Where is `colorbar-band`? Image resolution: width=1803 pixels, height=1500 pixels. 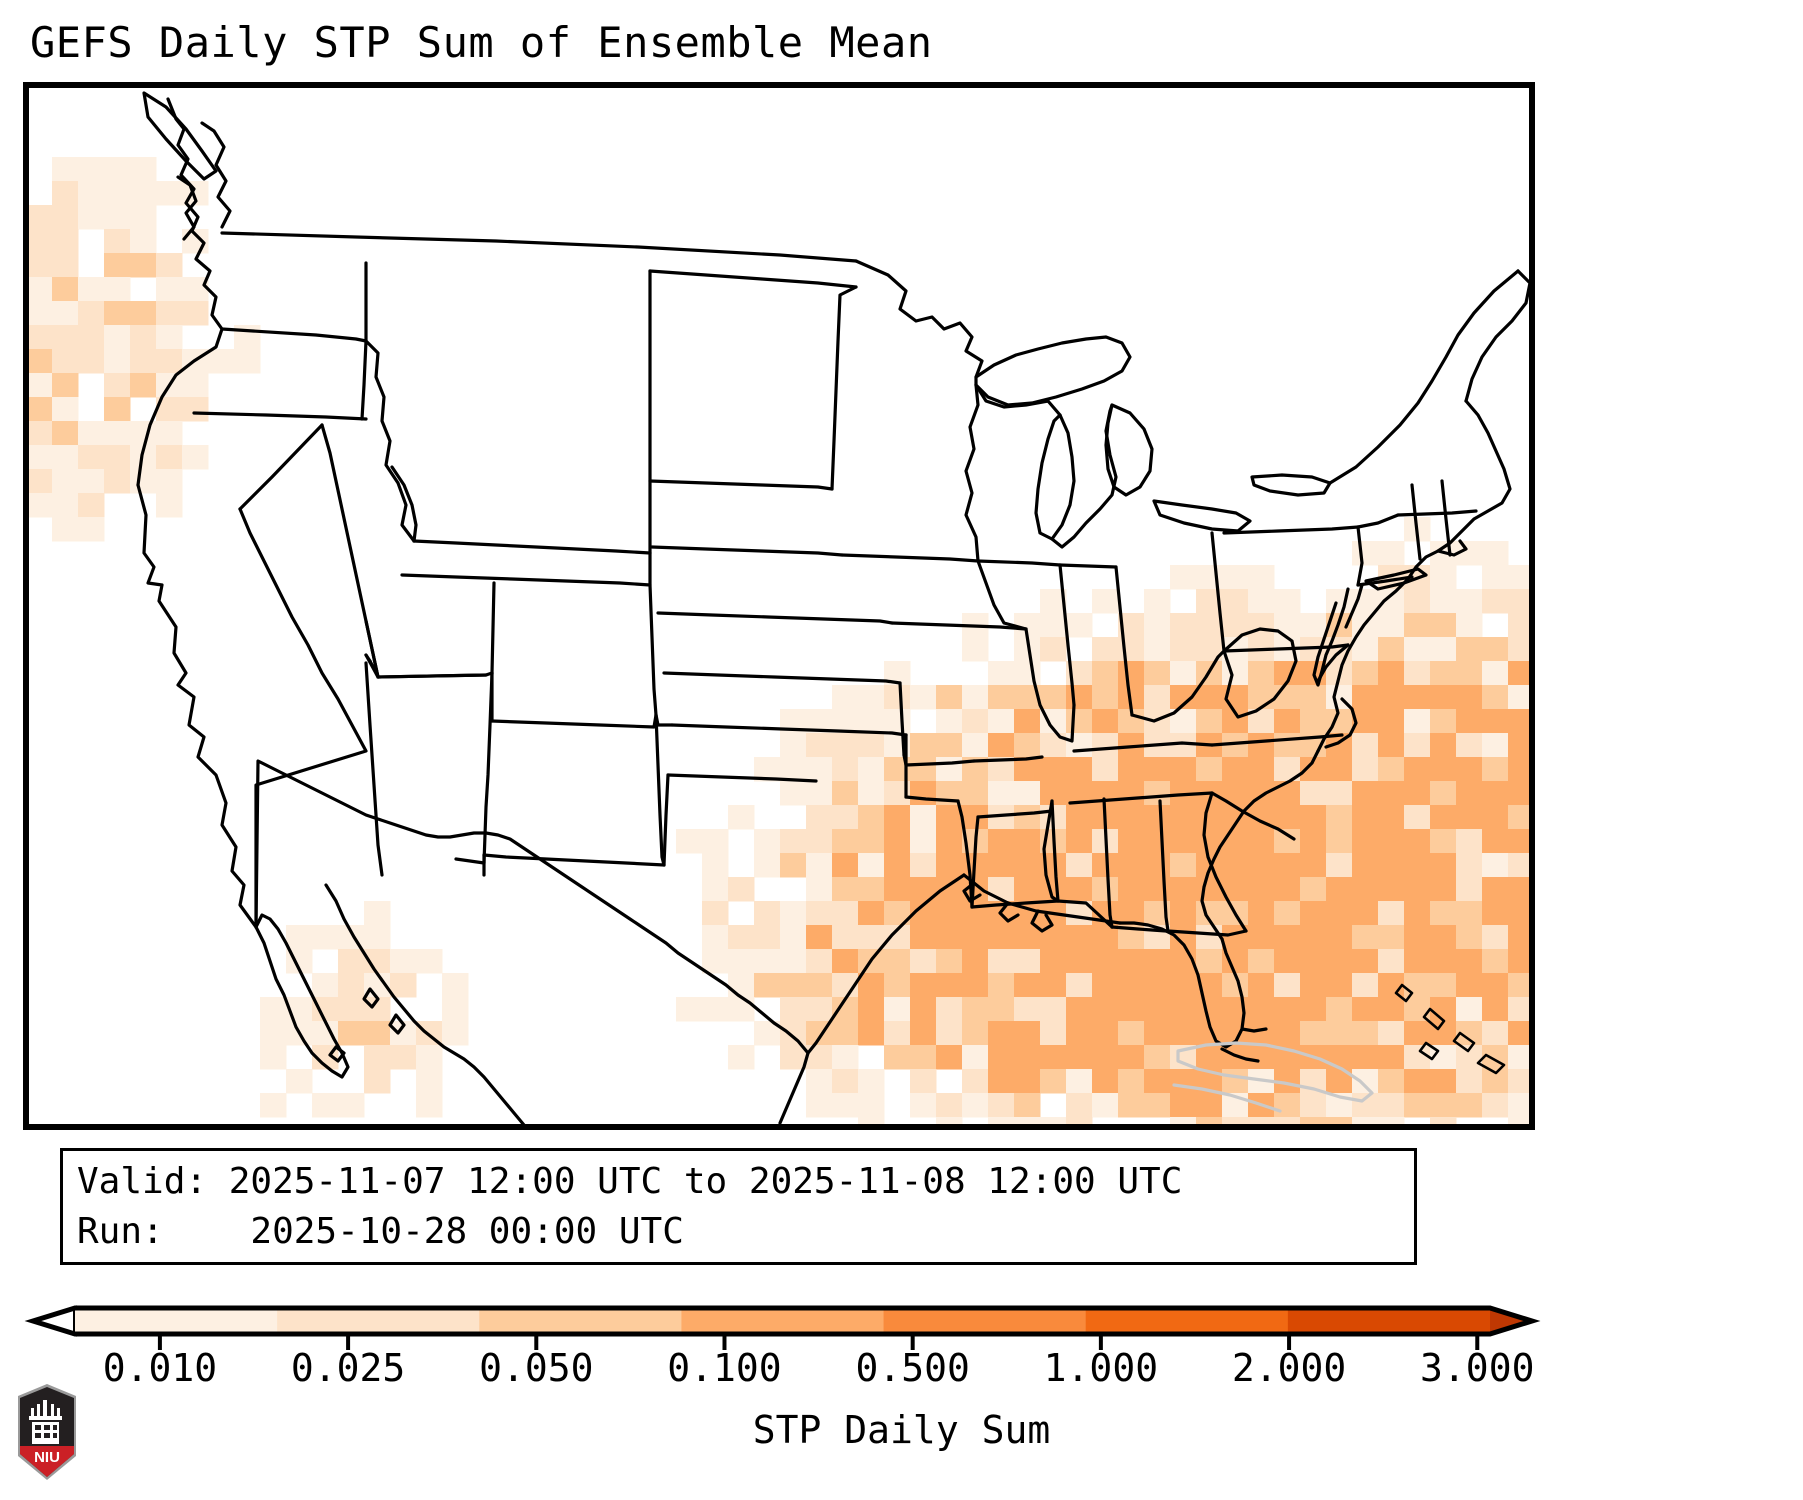 colorbar-band is located at coordinates (176, 1321).